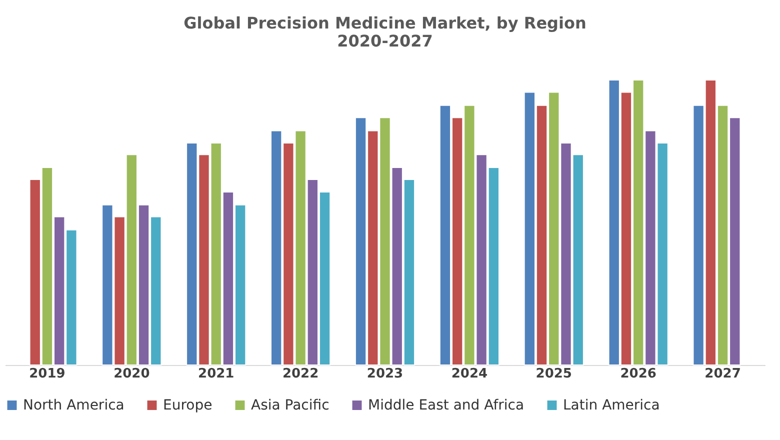 The height and width of the screenshot is (440, 780). I want to click on x-tick-label: 2022, so click(300, 374).